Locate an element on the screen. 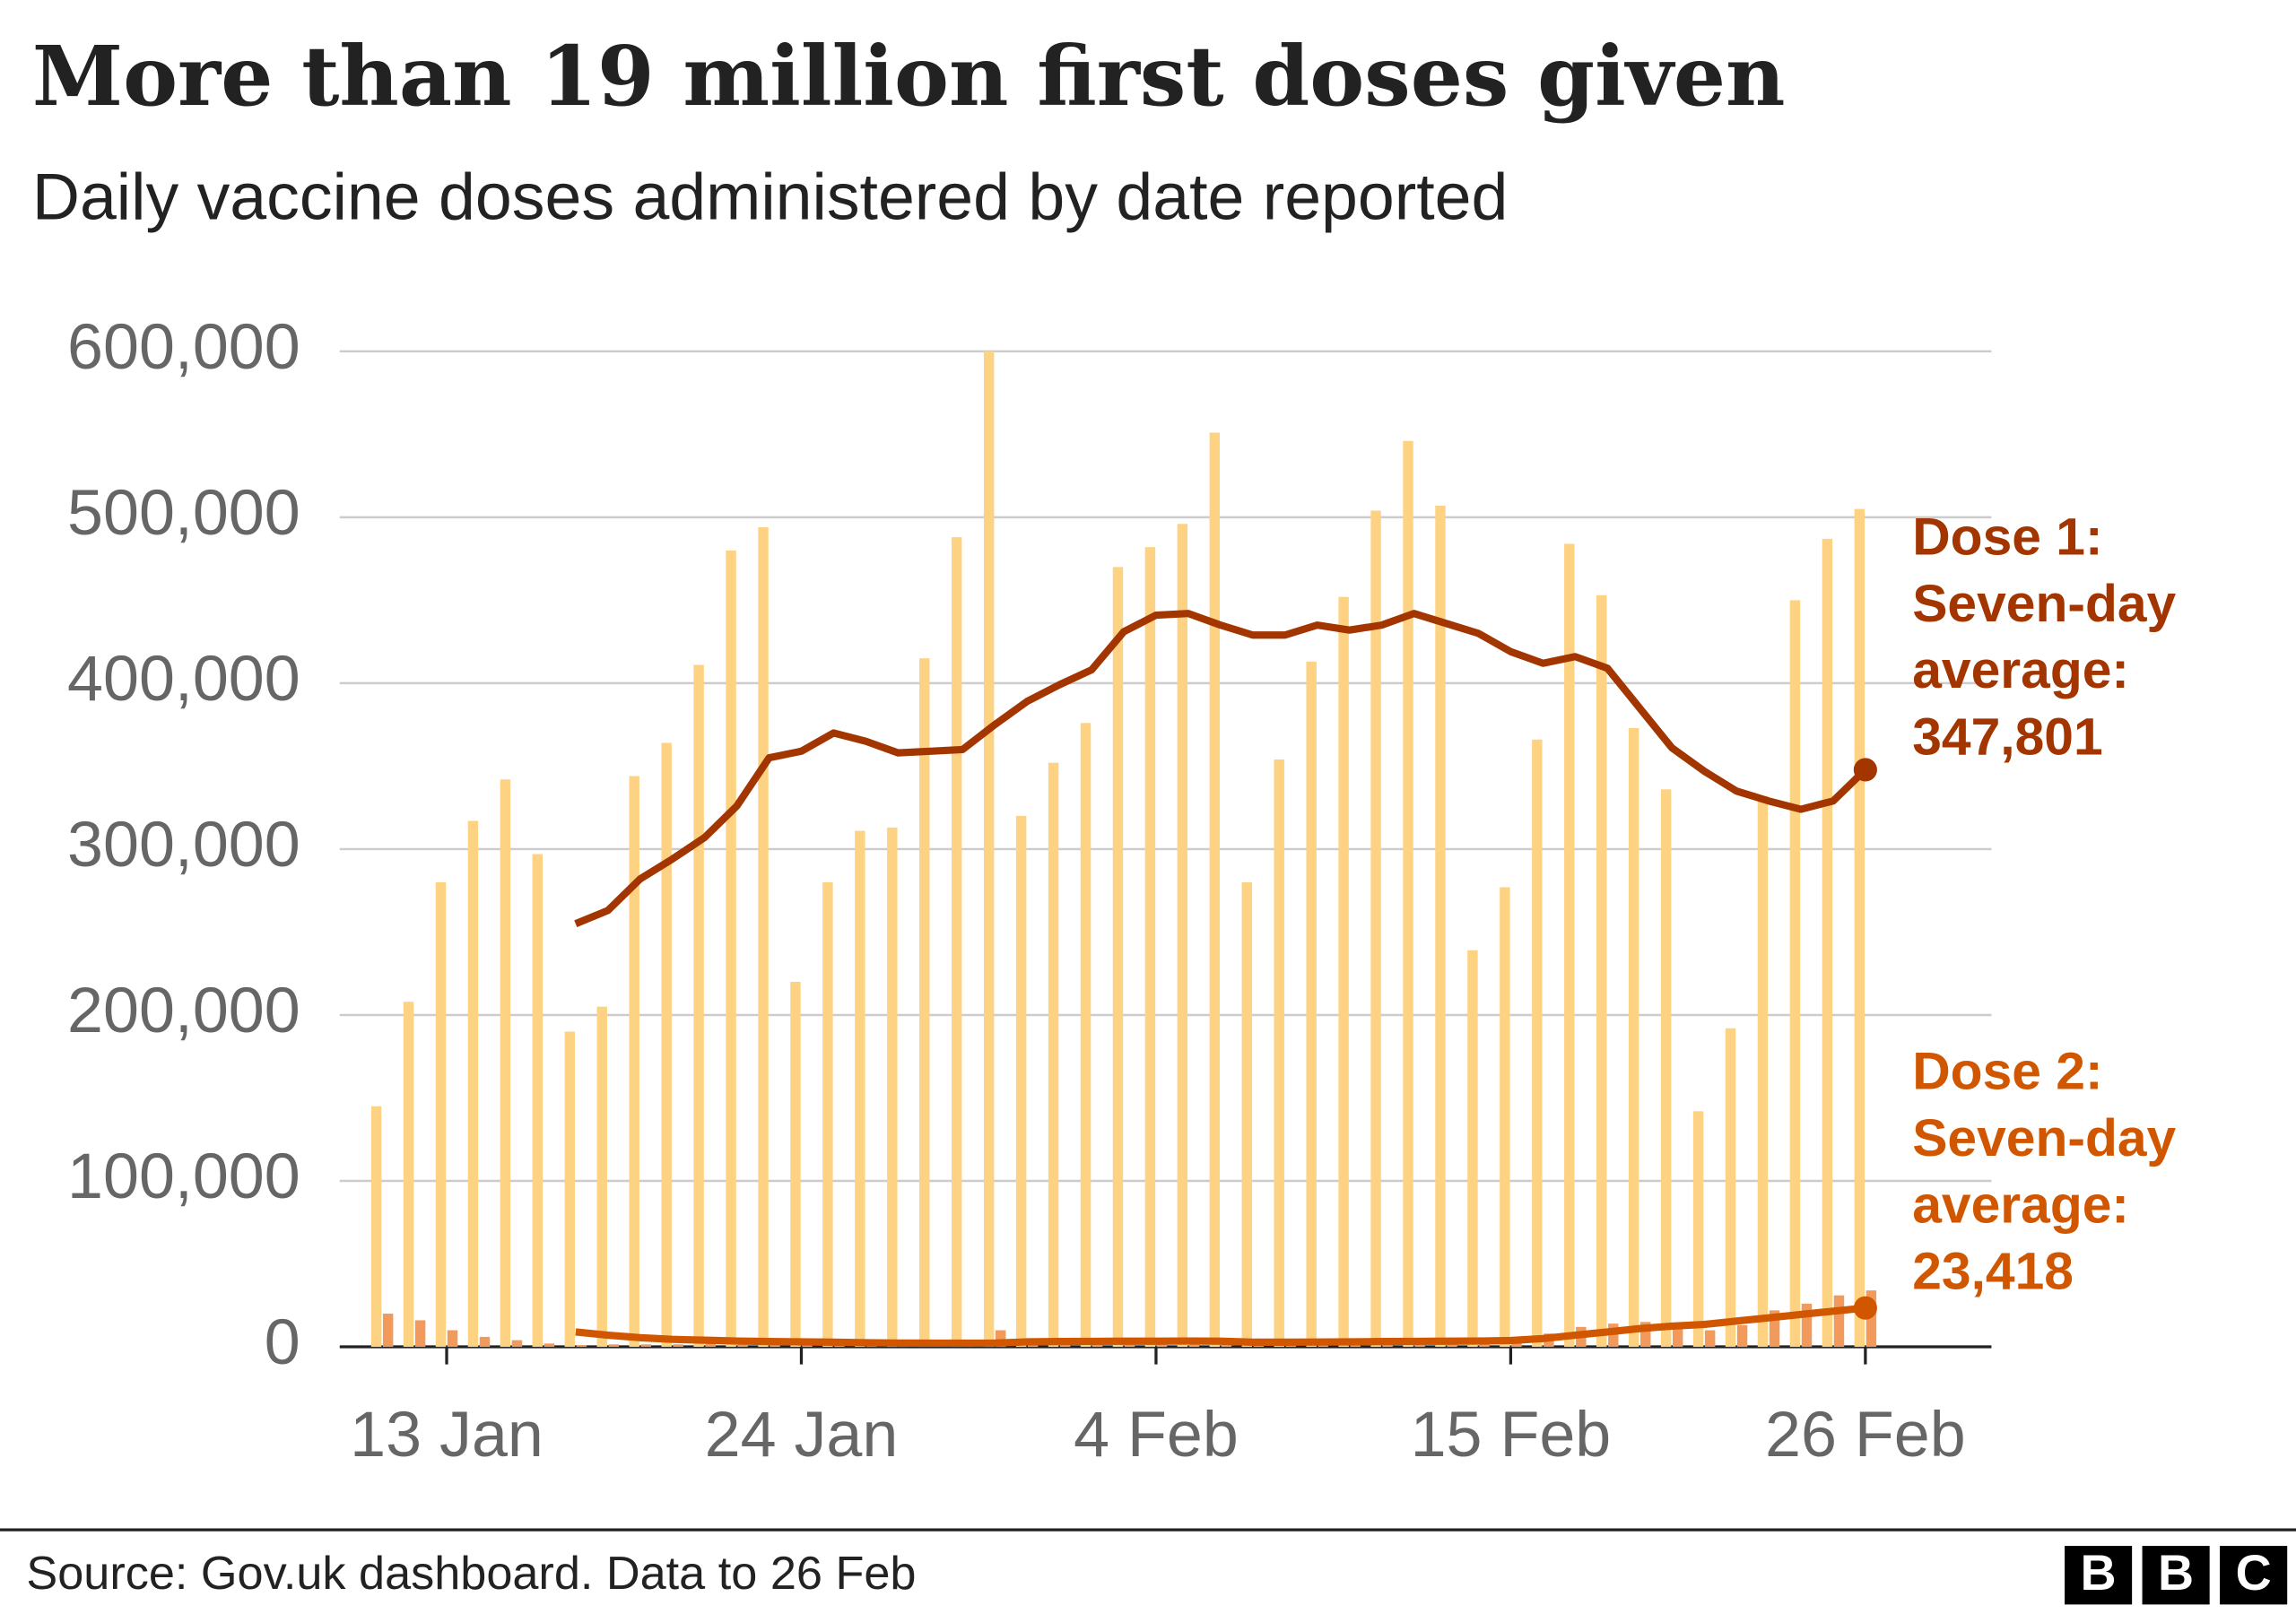 The height and width of the screenshot is (1614, 2296). y-tick-label: 0 is located at coordinates (282, 1342).